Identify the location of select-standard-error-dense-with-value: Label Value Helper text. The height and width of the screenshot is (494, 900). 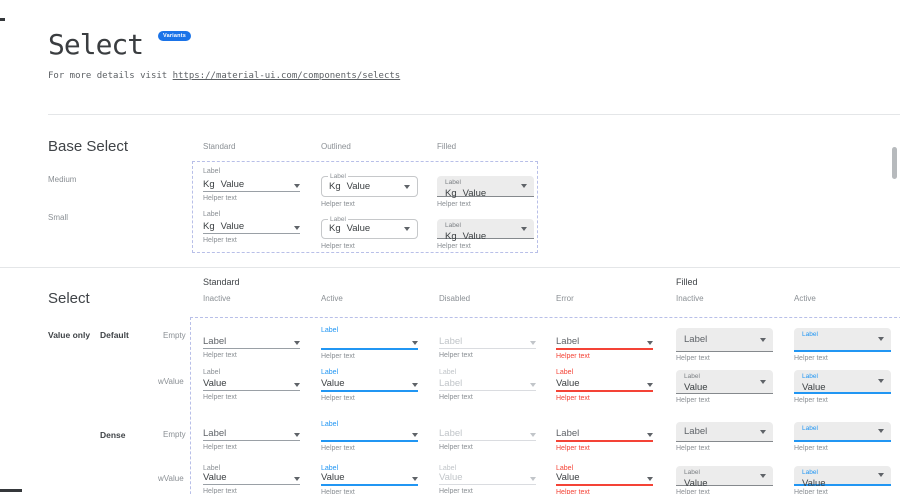
(604, 478).